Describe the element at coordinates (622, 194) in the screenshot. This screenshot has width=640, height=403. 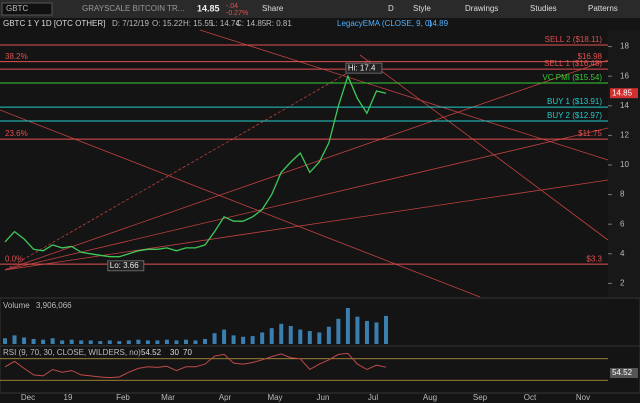
I see `y-tick-label: 8` at that location.